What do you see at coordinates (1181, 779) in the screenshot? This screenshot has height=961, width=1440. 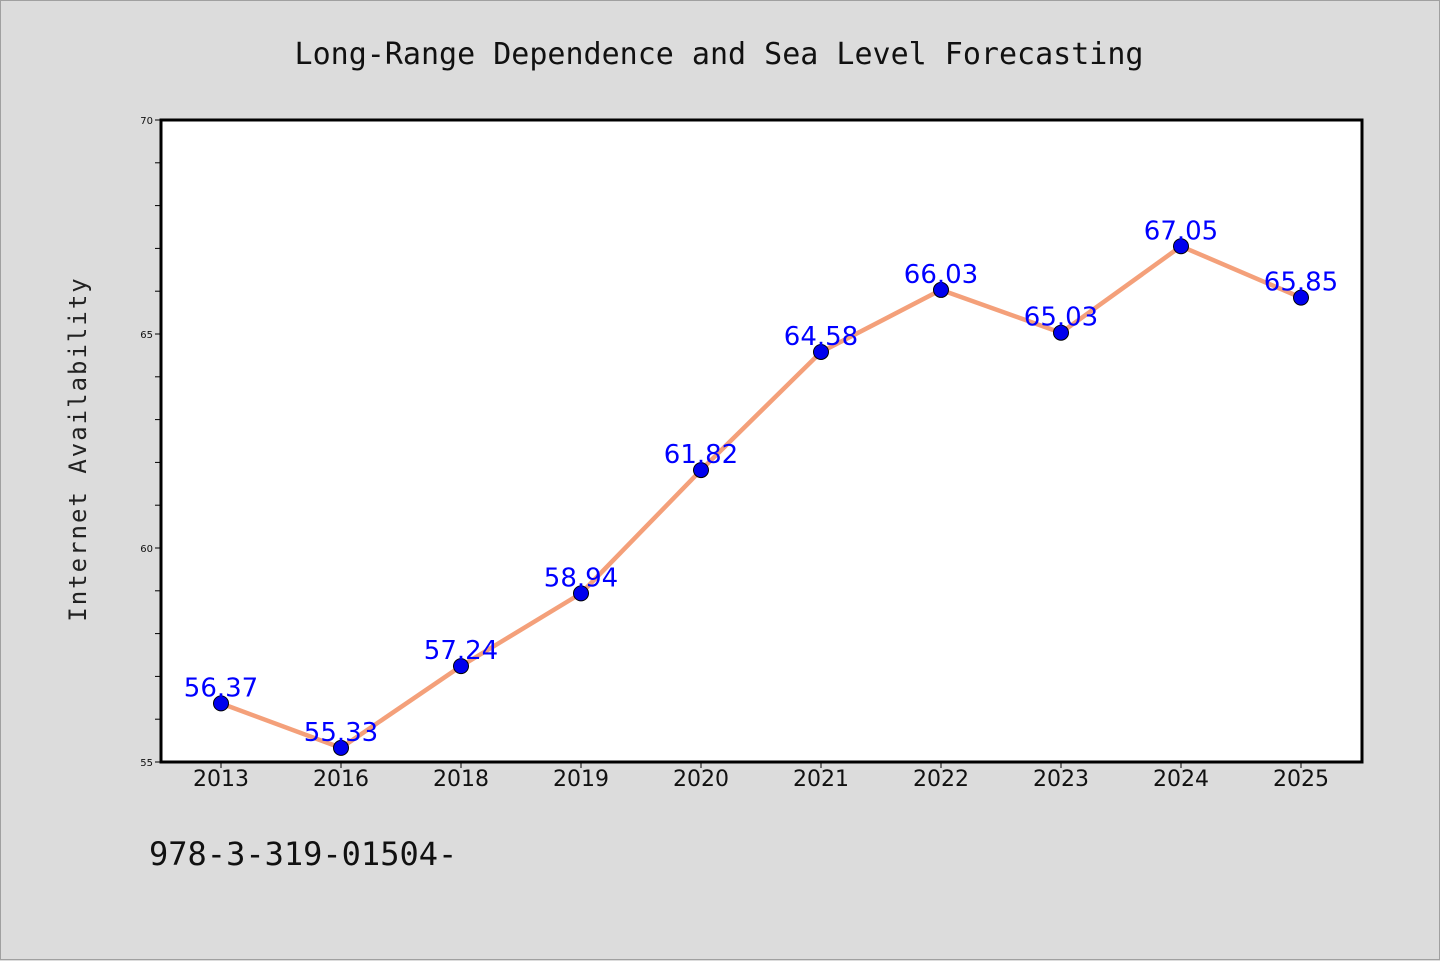 I see `x-tick-label: 2024` at bounding box center [1181, 779].